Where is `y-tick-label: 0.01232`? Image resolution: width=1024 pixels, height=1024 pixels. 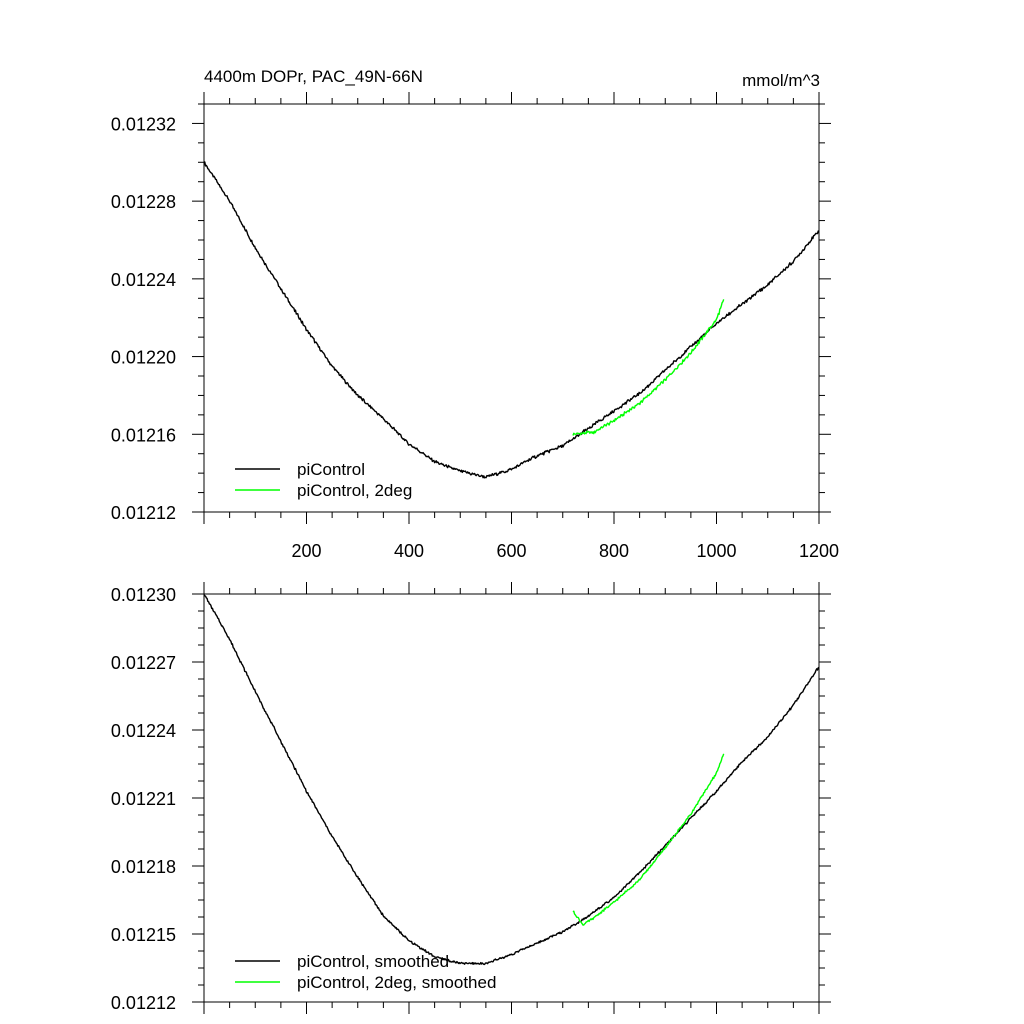
y-tick-label: 0.01232 is located at coordinates (143, 124).